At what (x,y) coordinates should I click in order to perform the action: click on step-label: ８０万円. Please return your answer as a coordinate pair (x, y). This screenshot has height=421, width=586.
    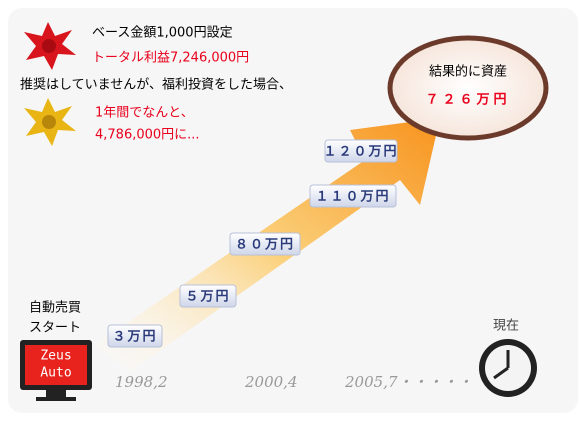
    Looking at the image, I should click on (265, 245).